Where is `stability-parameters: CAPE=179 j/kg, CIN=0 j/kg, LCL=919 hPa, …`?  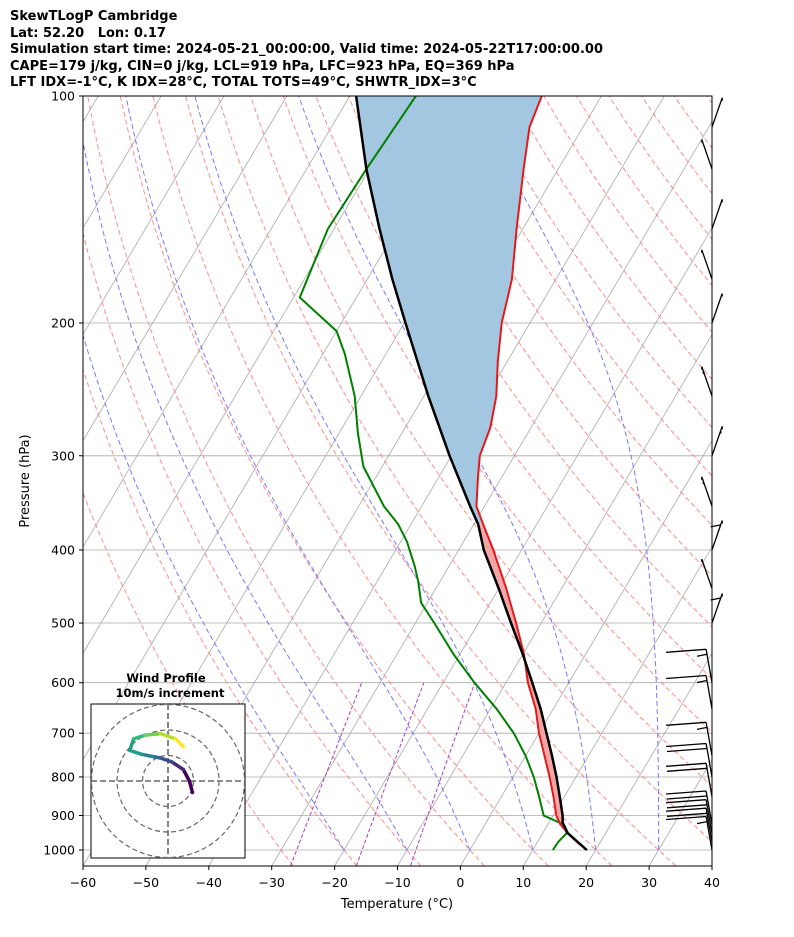 stability-parameters: CAPE=179 j/kg, CIN=0 j/kg, LCL=919 hPa, … is located at coordinates (262, 66).